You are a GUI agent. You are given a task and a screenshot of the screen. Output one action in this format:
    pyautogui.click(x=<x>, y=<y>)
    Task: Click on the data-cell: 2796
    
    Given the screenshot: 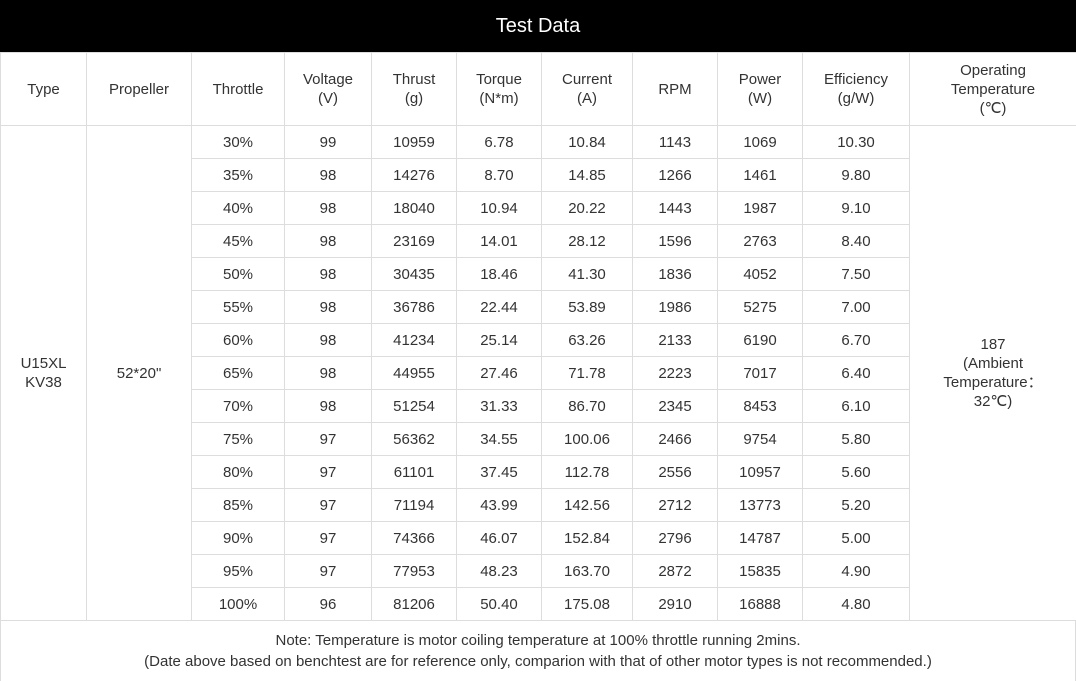 What is the action you would take?
    pyautogui.click(x=675, y=538)
    